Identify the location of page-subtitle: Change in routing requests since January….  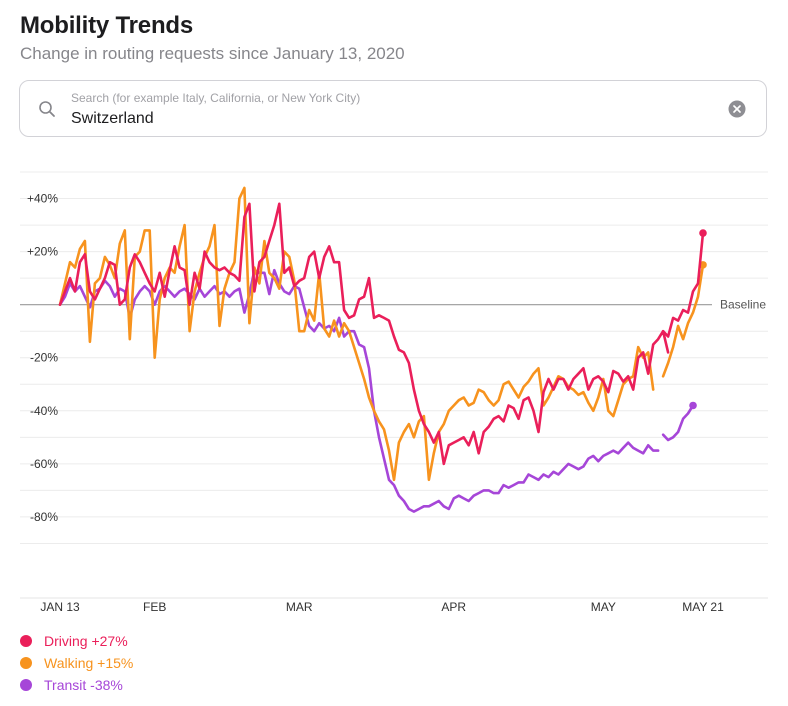
(212, 53).